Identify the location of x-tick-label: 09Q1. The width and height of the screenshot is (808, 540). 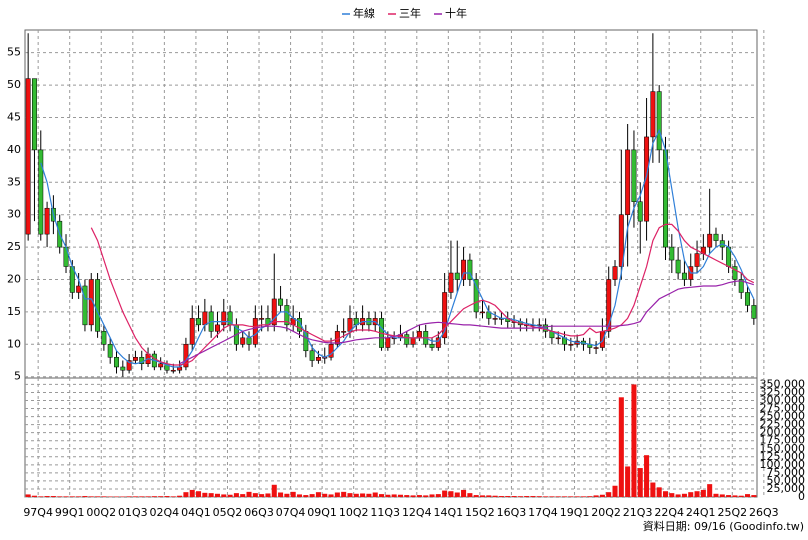
(322, 512).